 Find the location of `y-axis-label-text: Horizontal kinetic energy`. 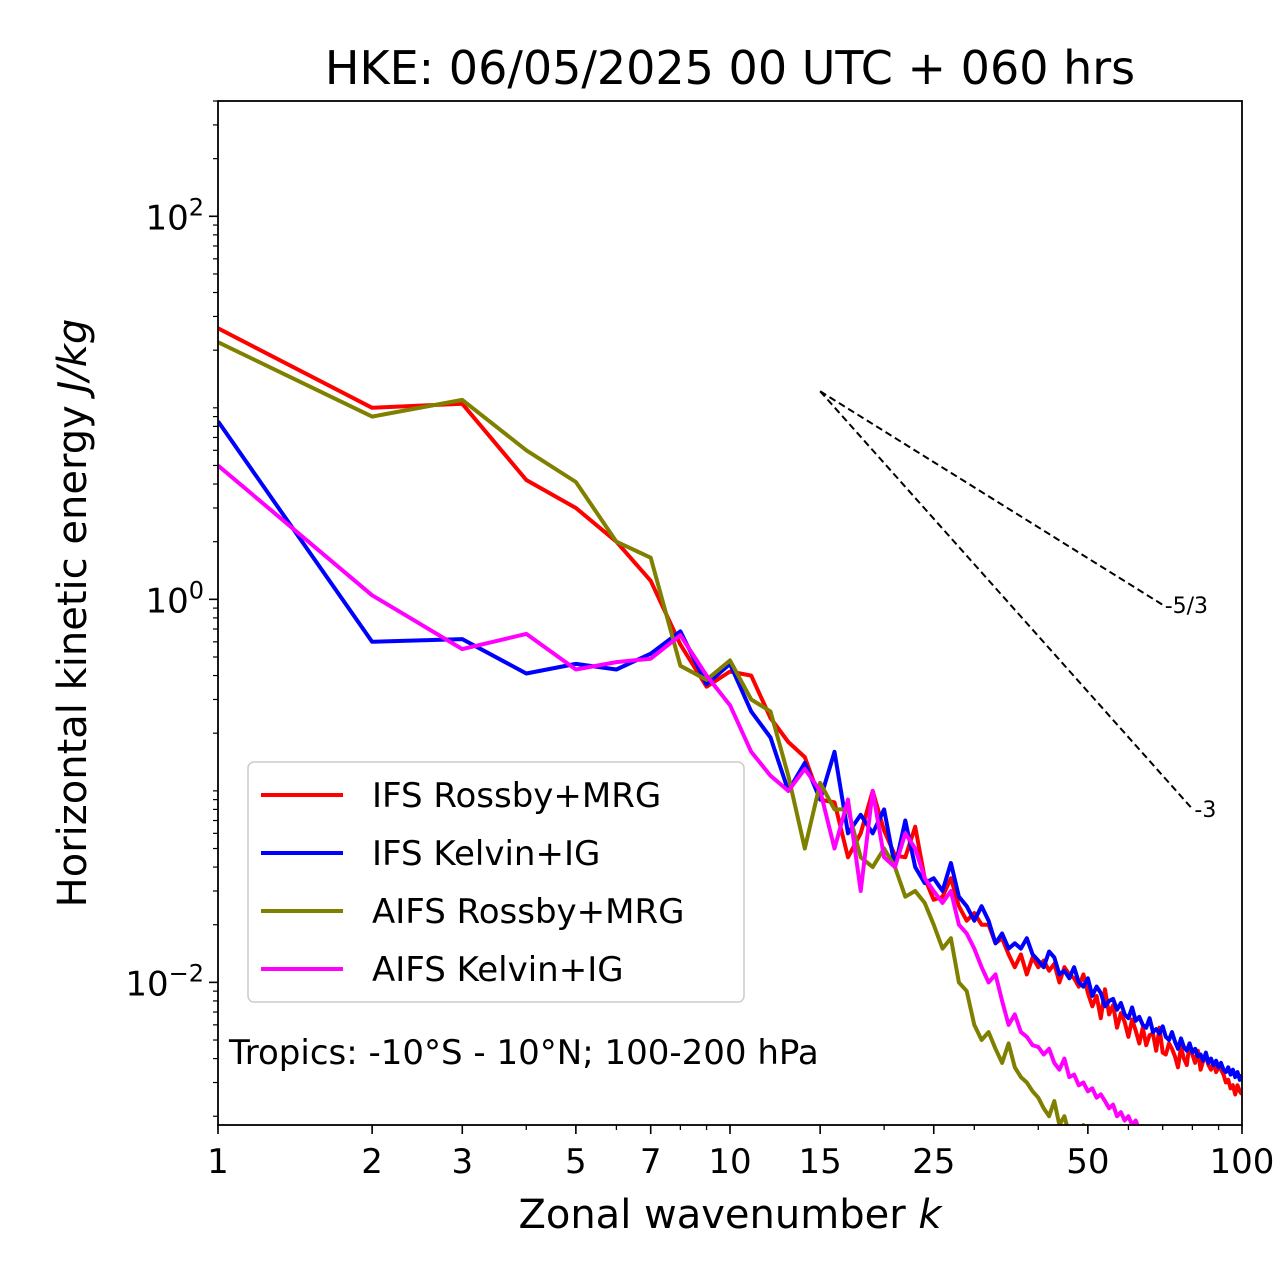

y-axis-label-text: Horizontal kinetic energy is located at coordinates (73, 656).